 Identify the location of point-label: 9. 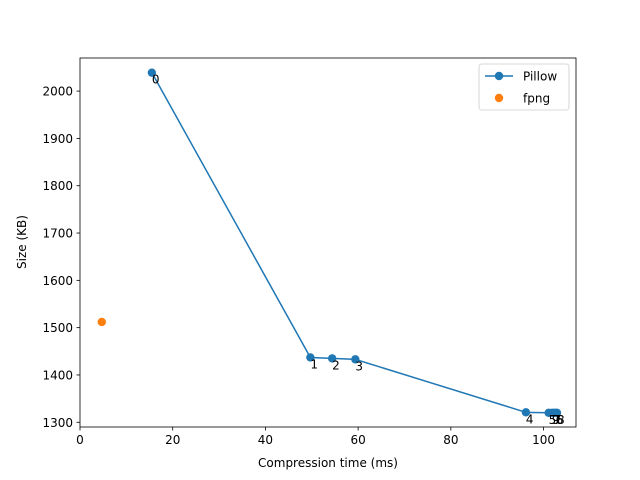
(556, 420).